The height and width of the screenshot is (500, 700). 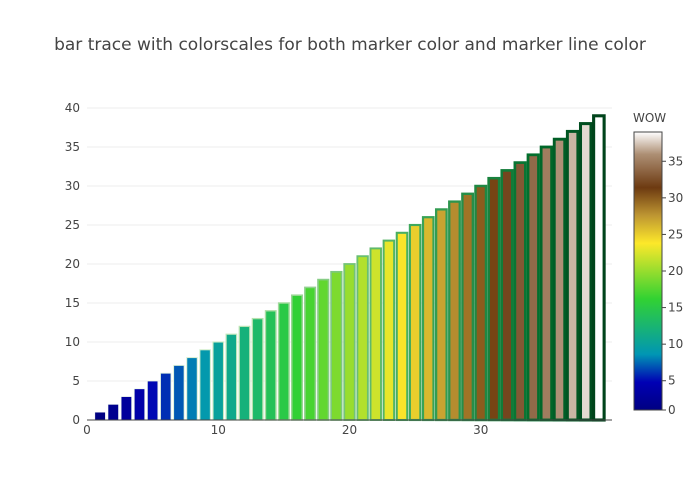 I want to click on x-tick-label: 30, so click(x=480, y=430).